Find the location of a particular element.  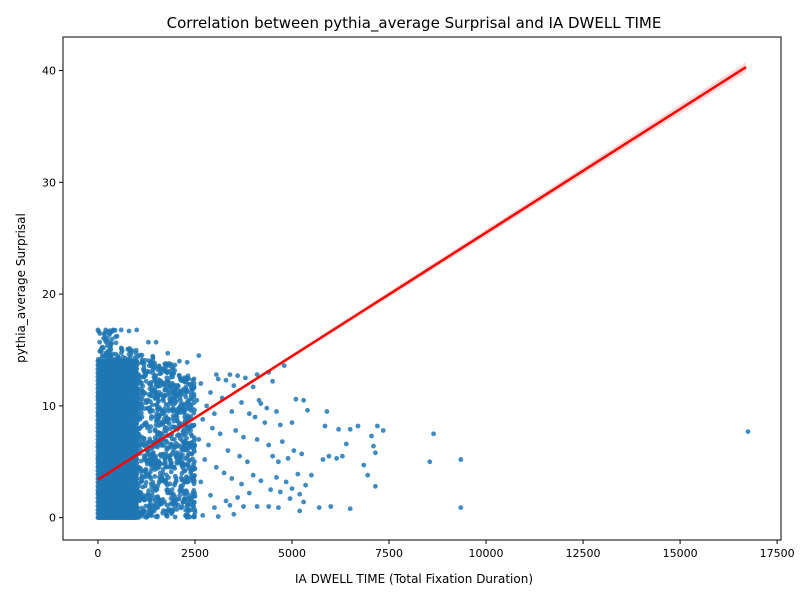

x-axis: 0 2500 5000 7500 10000 12500 15000 17500 is located at coordinates (444, 550).